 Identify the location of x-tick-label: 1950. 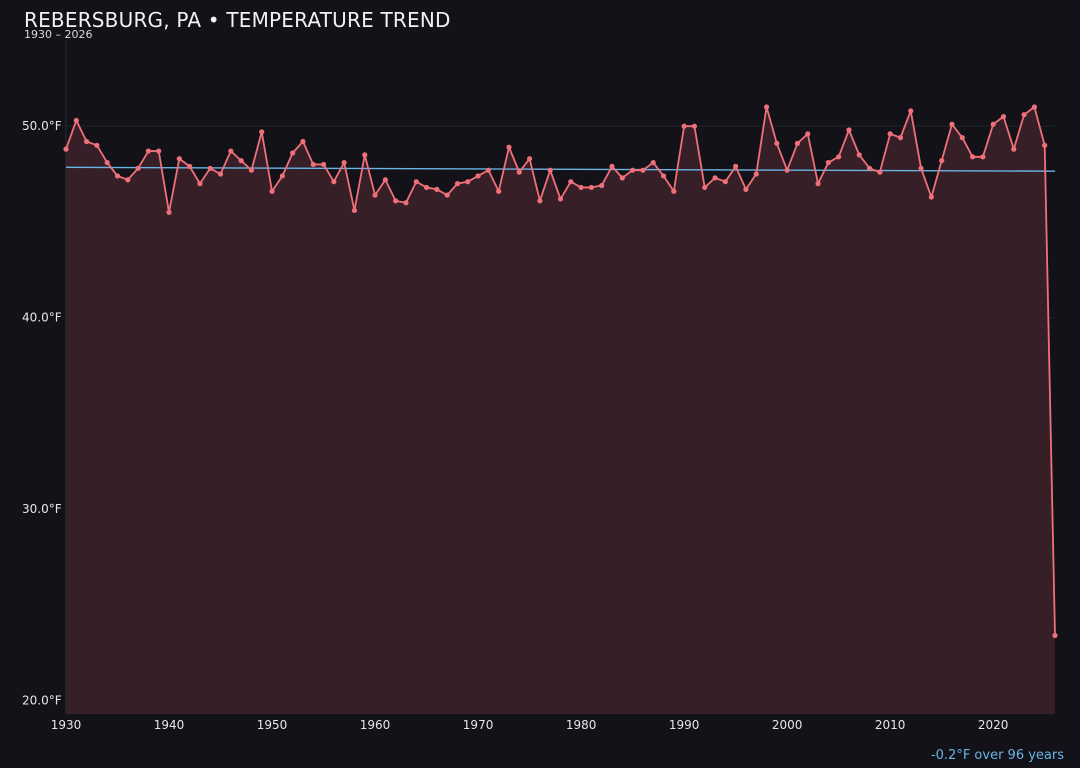
(272, 725).